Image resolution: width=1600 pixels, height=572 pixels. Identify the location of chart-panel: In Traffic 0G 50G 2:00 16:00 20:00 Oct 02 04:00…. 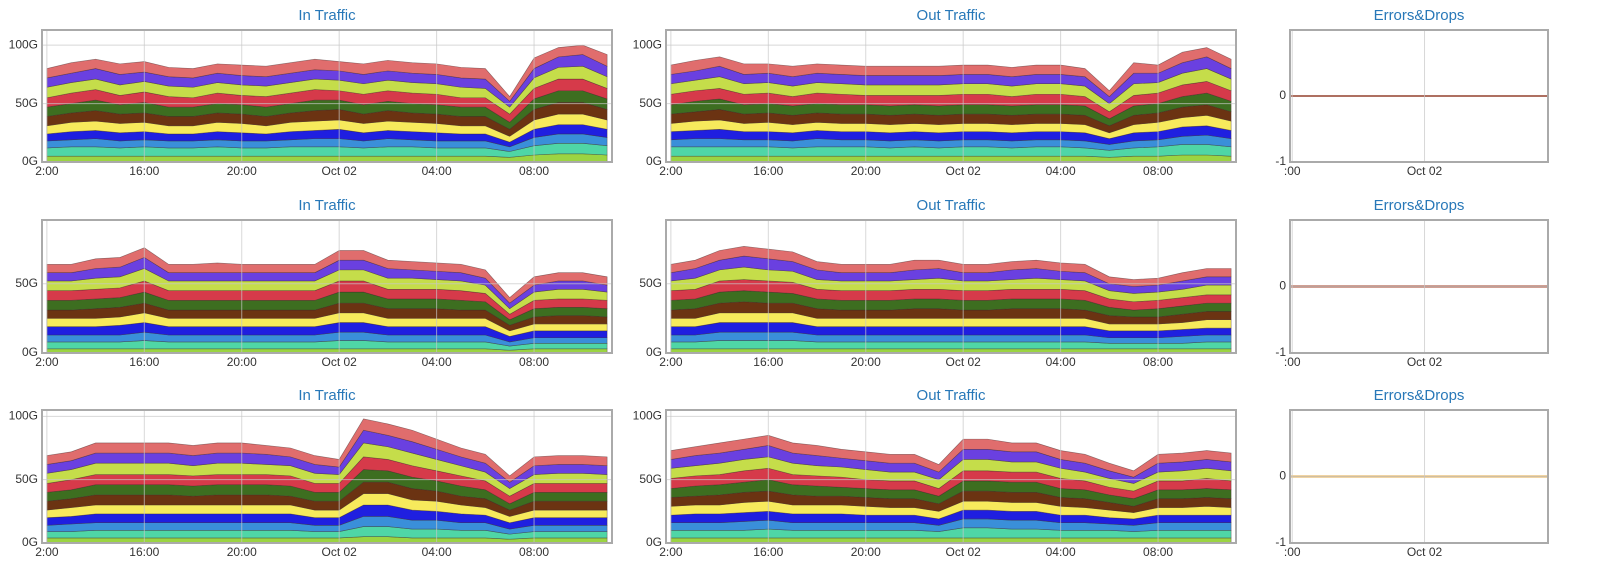
(314, 283).